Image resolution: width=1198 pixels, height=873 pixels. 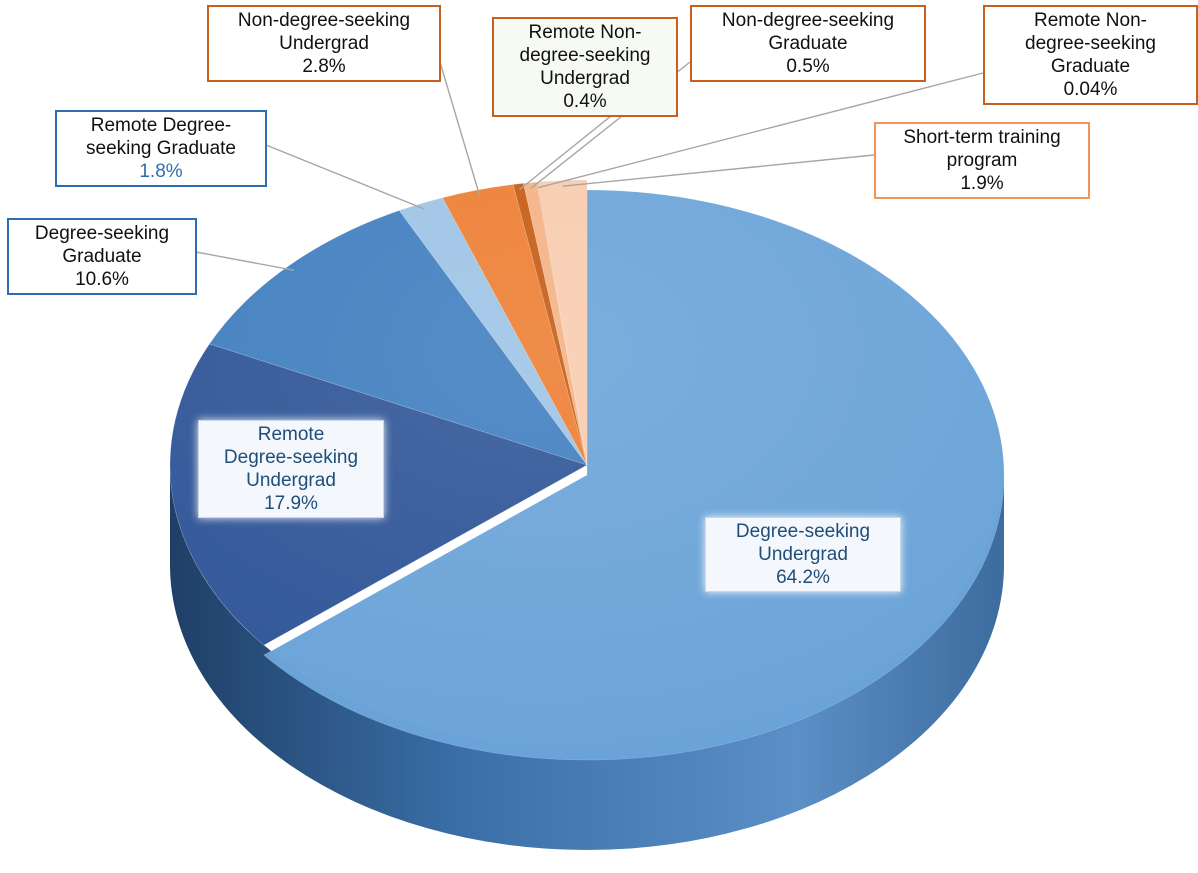 I want to click on label-remote-degree-seeking-undergrad: Remote Degree-seeking Undergrad 17.9%, so click(x=291, y=469).